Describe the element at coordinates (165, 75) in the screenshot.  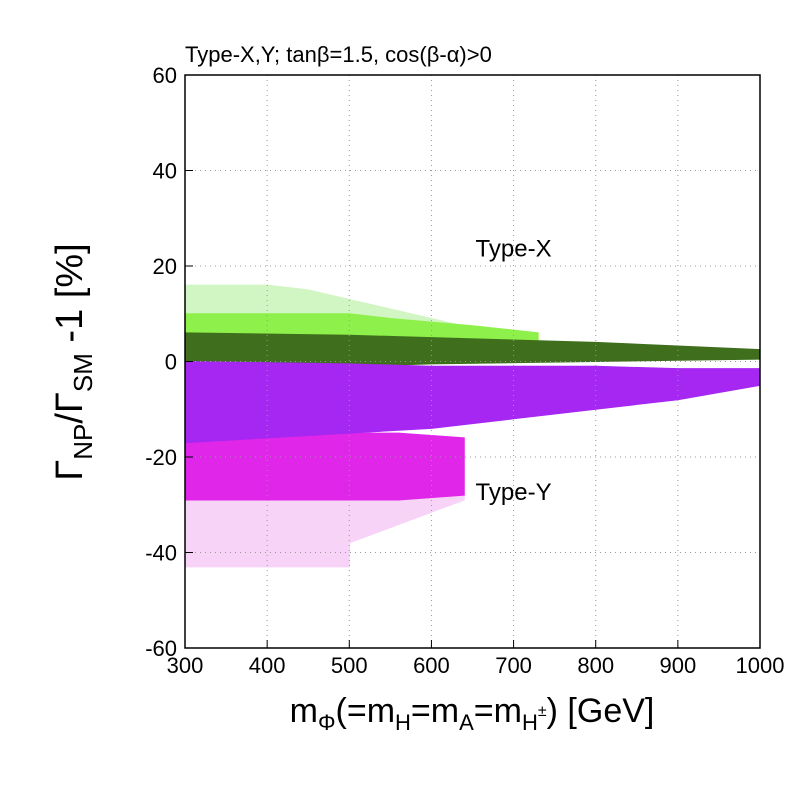
I see `y-tick-label: 60` at that location.